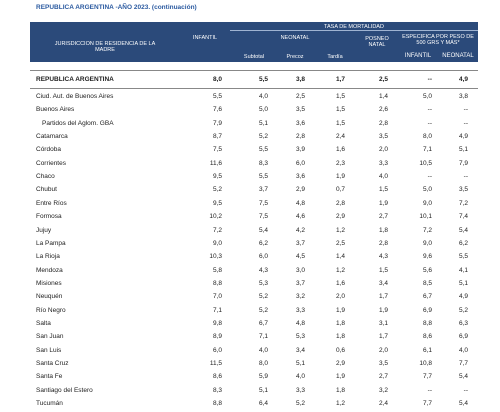 Image resolution: width=500 pixels, height=412 pixels. What do you see at coordinates (463, 217) in the screenshot?
I see `cell: 7,4` at bounding box center [463, 217].